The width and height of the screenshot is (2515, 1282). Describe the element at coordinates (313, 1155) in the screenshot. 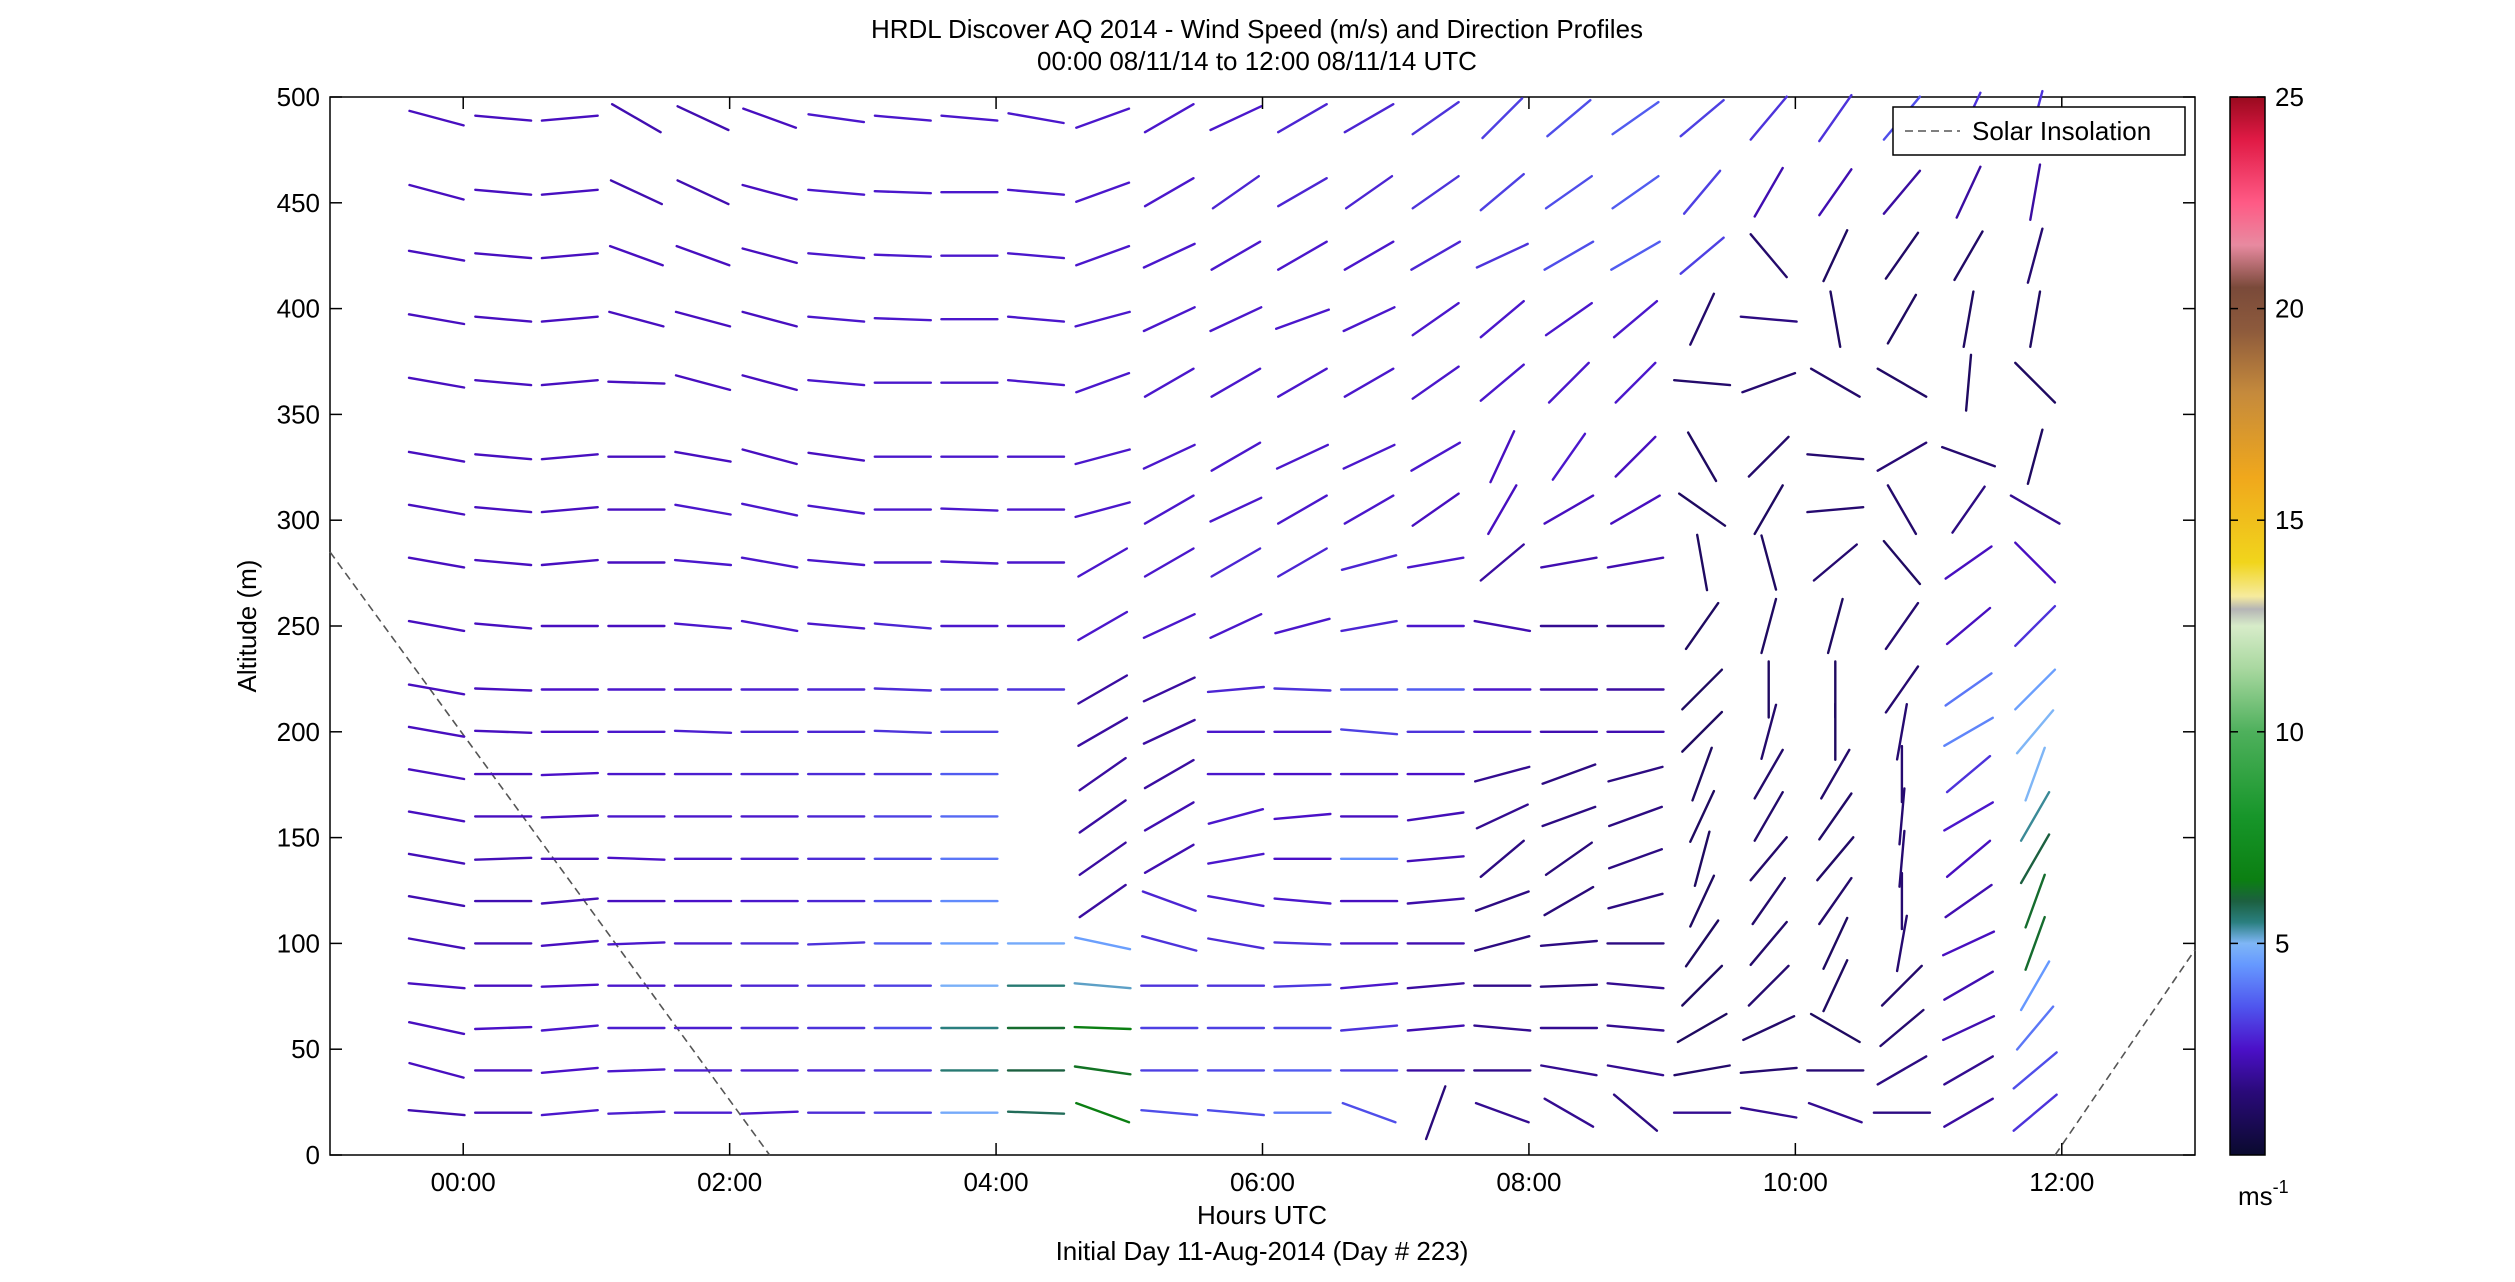

I see `y-tick-label: 0` at that location.